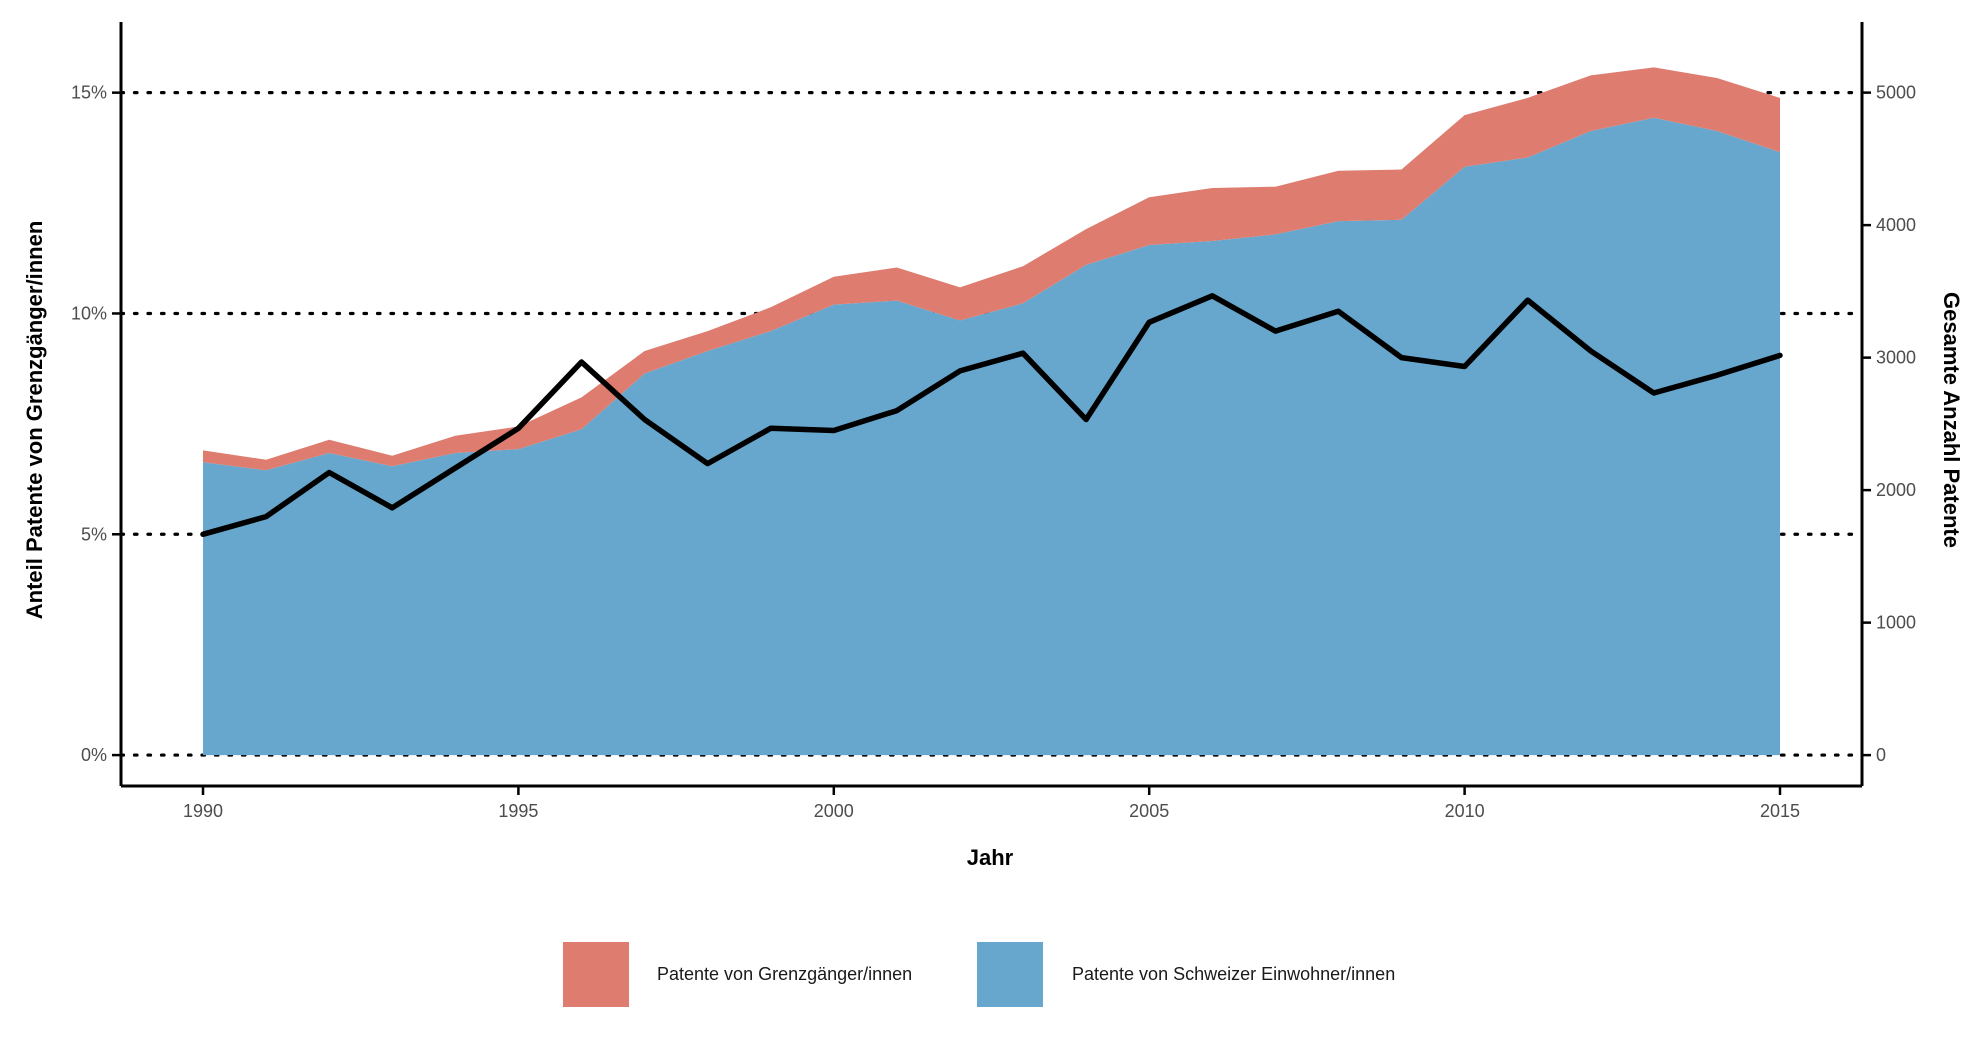 The width and height of the screenshot is (1981, 1050). Describe the element at coordinates (784, 974) in the screenshot. I see `legend-label-grenzgaenger: Patente von Grenzgänger/innen` at that location.